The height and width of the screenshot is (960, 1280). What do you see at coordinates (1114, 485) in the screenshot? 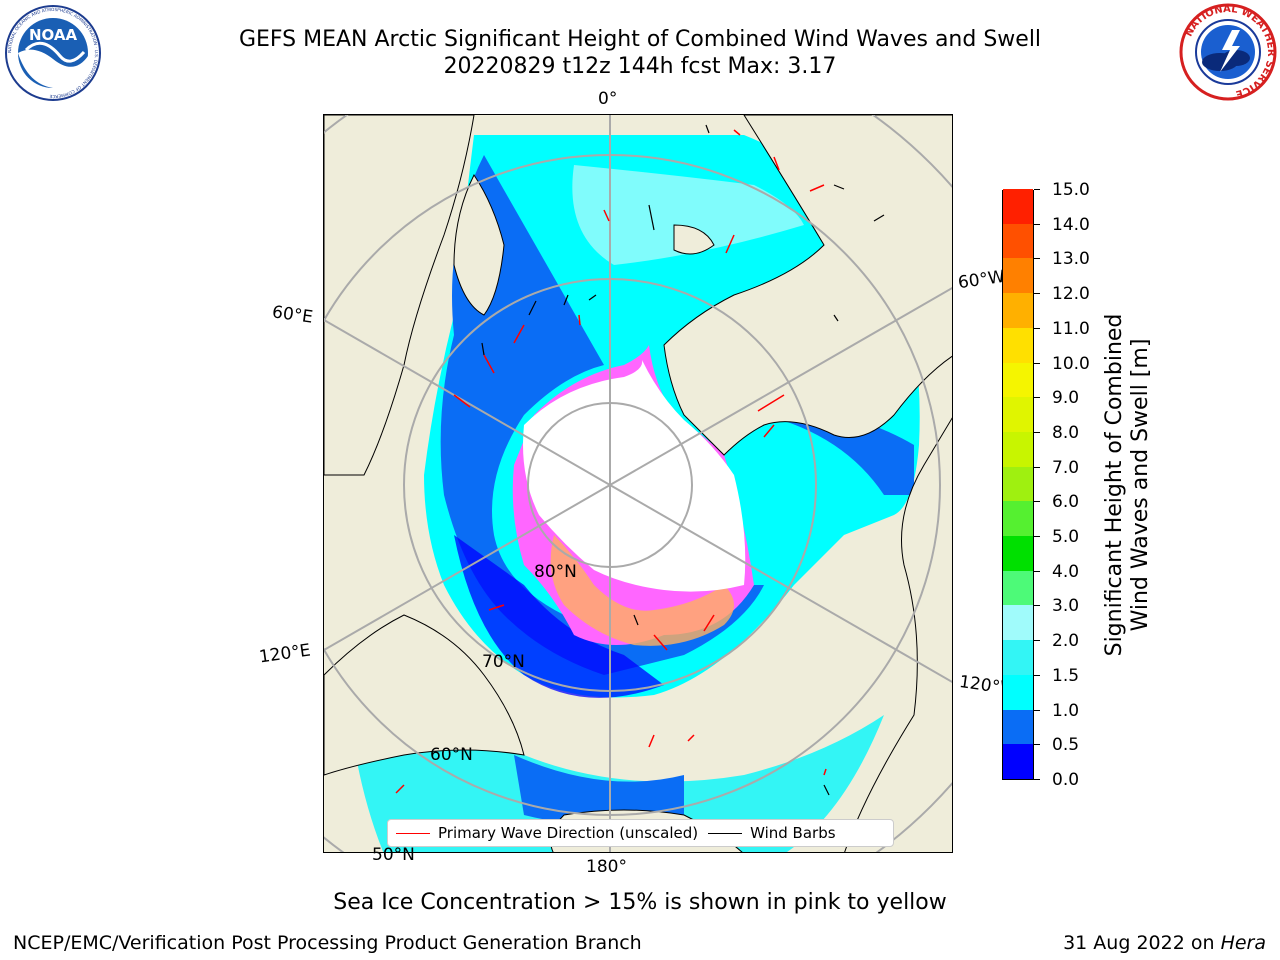
I see `colorbar-label-line1: Significant Height of Combined` at bounding box center [1114, 485].